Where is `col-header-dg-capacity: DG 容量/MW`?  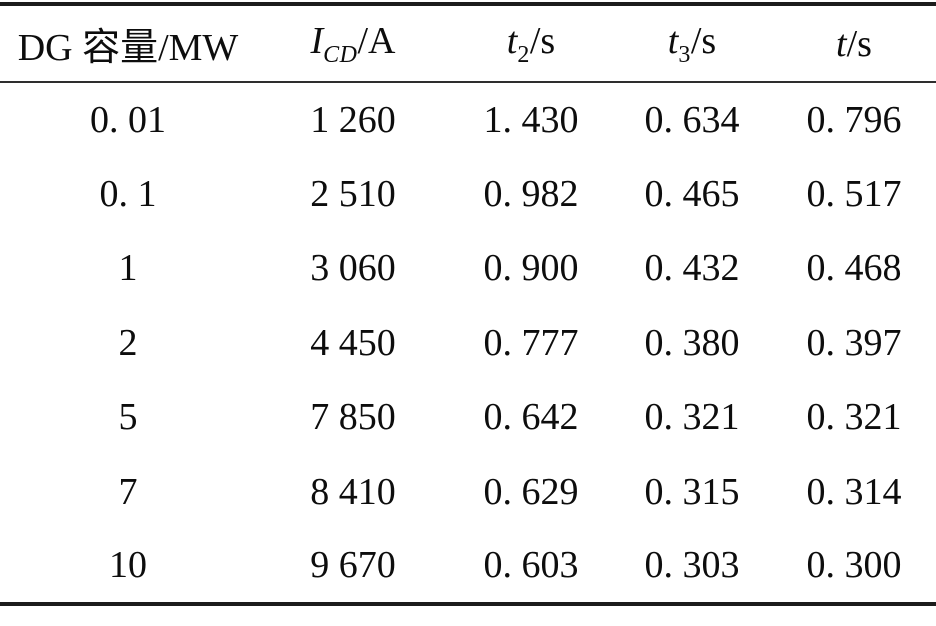 col-header-dg-capacity: DG 容量/MW is located at coordinates (128, 43).